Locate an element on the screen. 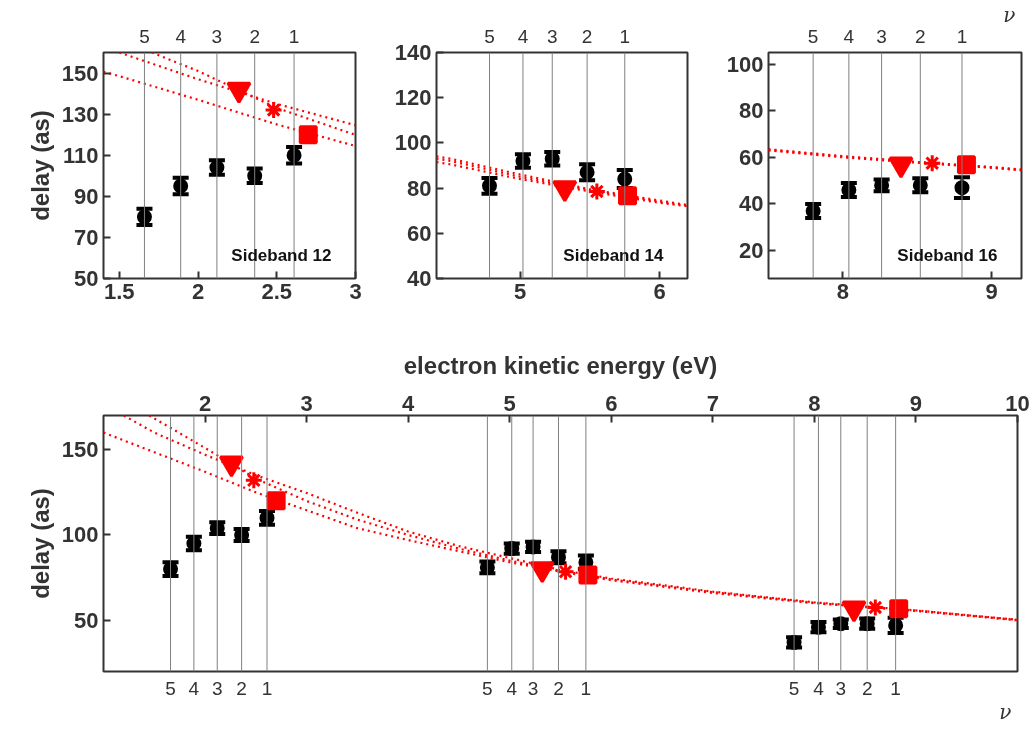  y-tick-label: 20 is located at coordinates (751, 251).